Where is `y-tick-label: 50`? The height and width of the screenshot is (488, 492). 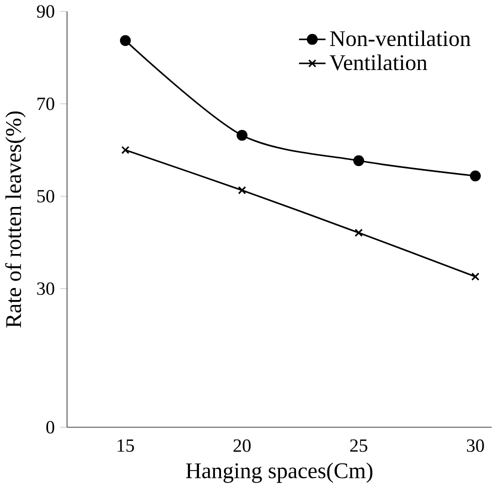
y-tick-label: 50 is located at coordinates (45, 196).